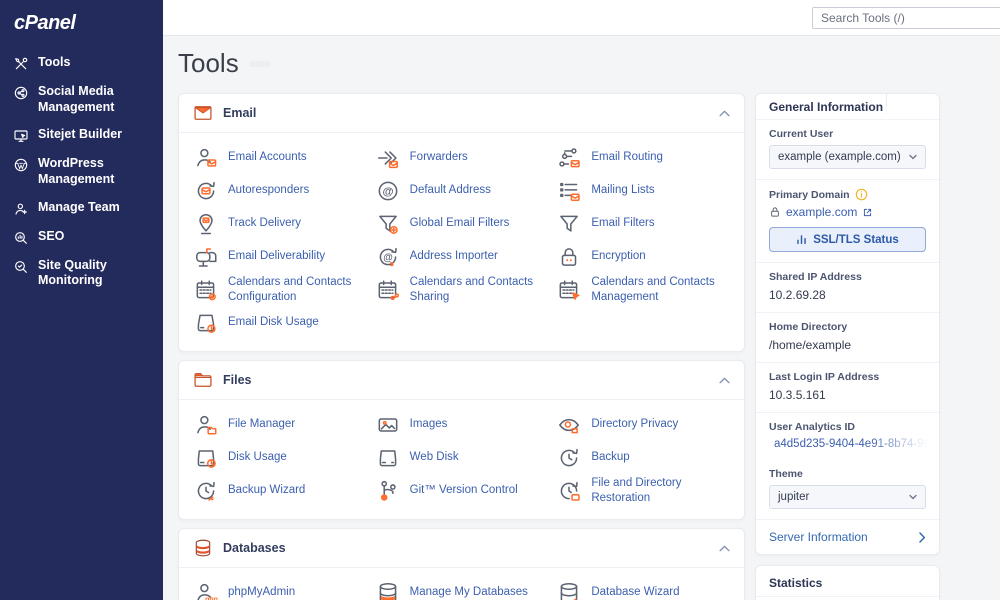 Image resolution: width=1000 pixels, height=600 pixels. What do you see at coordinates (428, 424) in the screenshot?
I see `tool-label: Images` at bounding box center [428, 424].